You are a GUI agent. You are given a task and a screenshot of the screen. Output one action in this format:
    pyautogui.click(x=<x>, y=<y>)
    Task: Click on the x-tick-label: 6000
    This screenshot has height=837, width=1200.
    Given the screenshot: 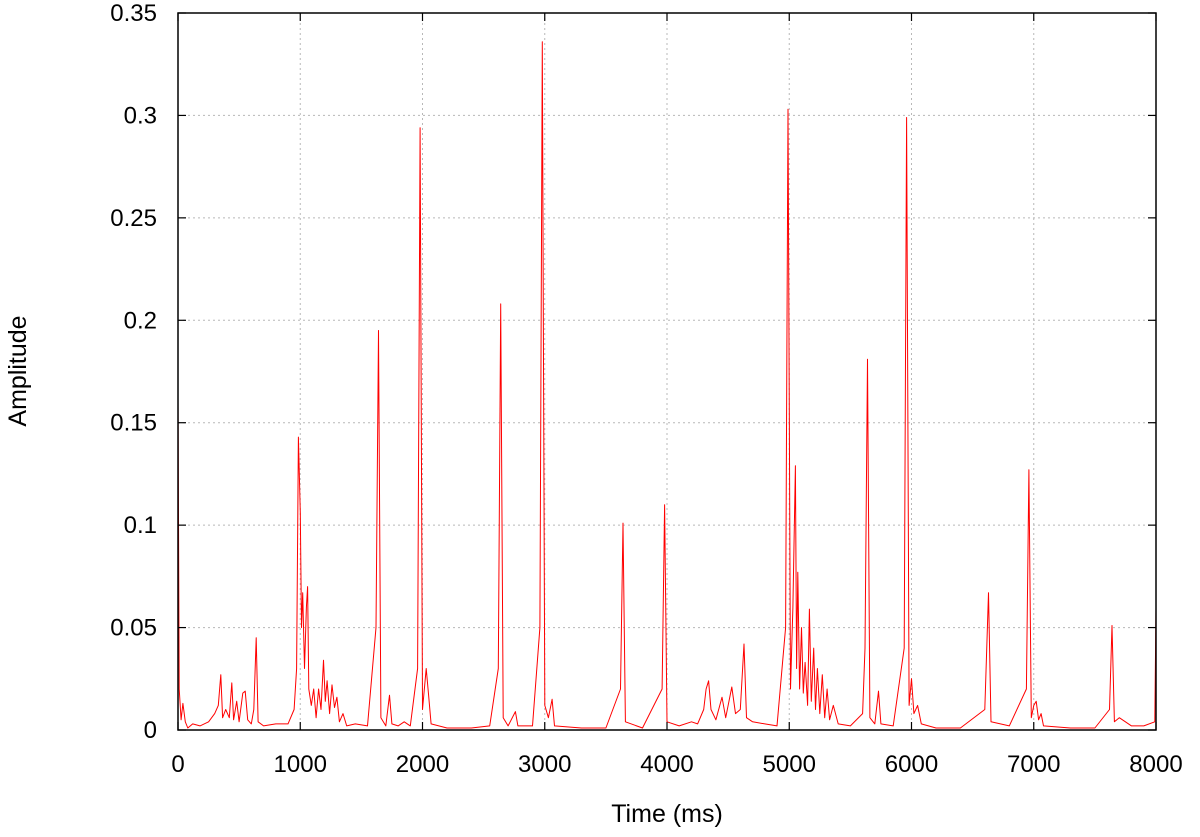 What is the action you would take?
    pyautogui.click(x=911, y=764)
    